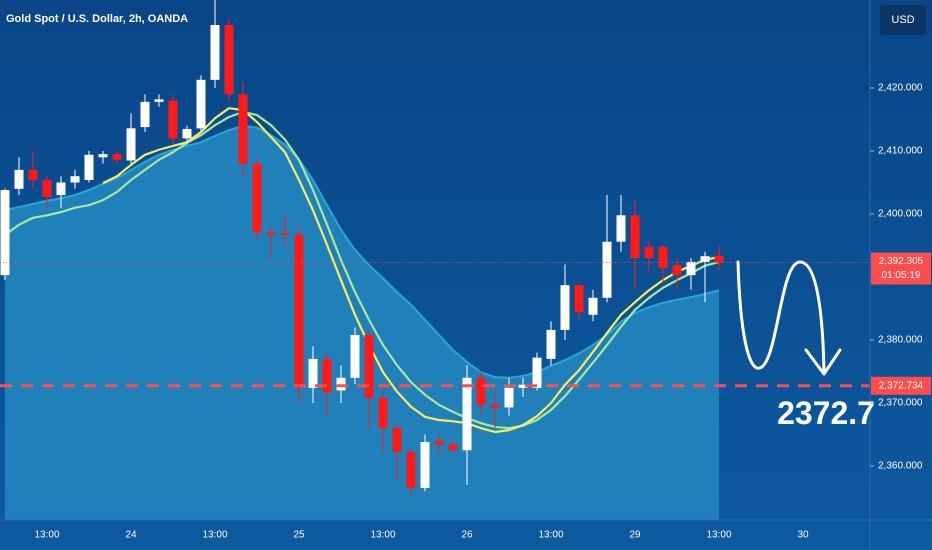 This screenshot has height=550, width=932. I want to click on chart-title: Gold Spot / U.S. Dollar, 2h, OANDA, so click(97, 19).